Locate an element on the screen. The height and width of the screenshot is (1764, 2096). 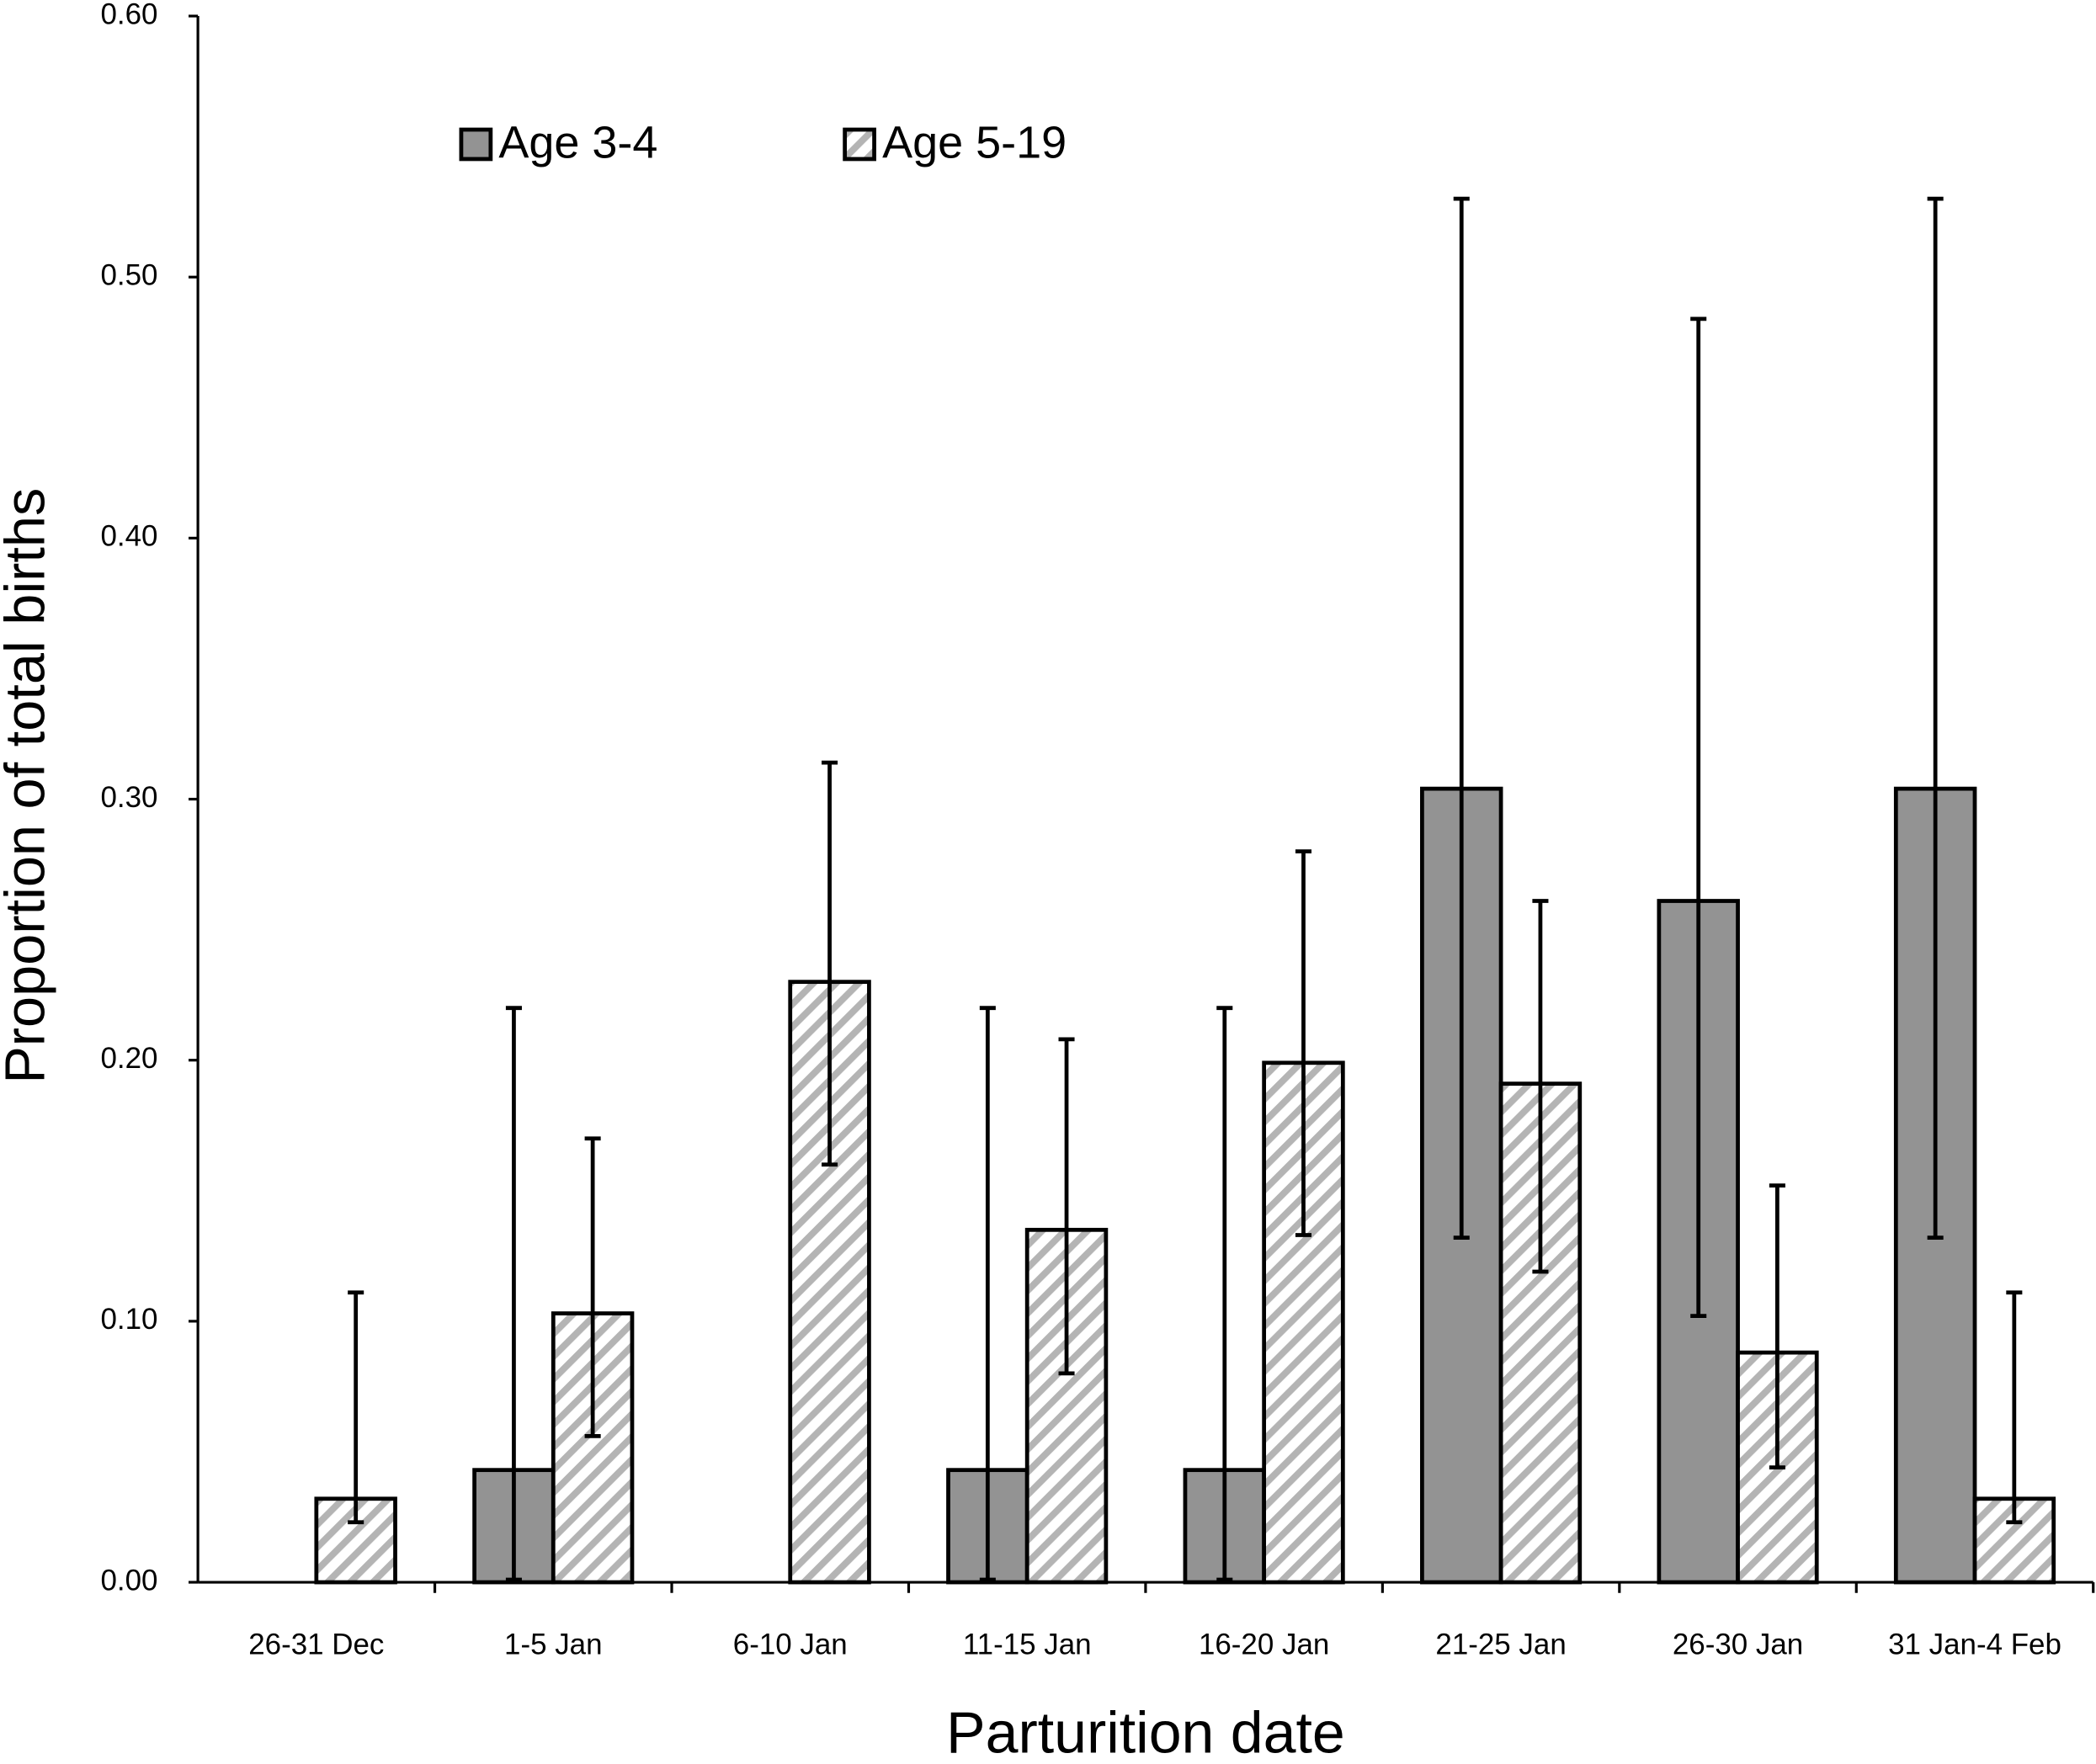
x-tick-label: 6-10 Jan is located at coordinates (790, 1645).